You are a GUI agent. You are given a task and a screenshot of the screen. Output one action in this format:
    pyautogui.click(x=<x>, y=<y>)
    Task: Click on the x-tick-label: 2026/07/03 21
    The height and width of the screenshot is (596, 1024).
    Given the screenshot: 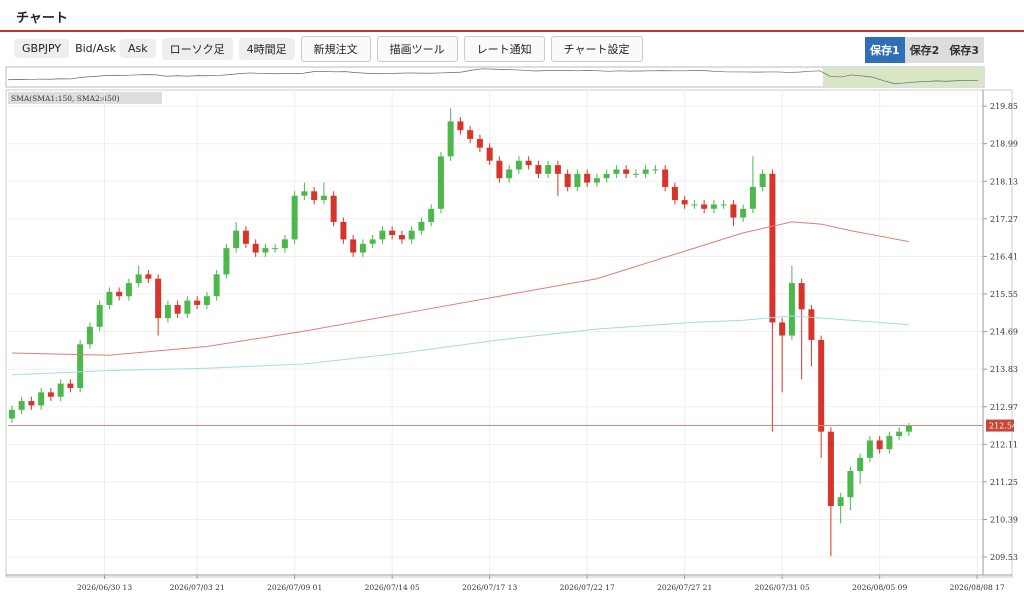 What is the action you would take?
    pyautogui.click(x=197, y=587)
    